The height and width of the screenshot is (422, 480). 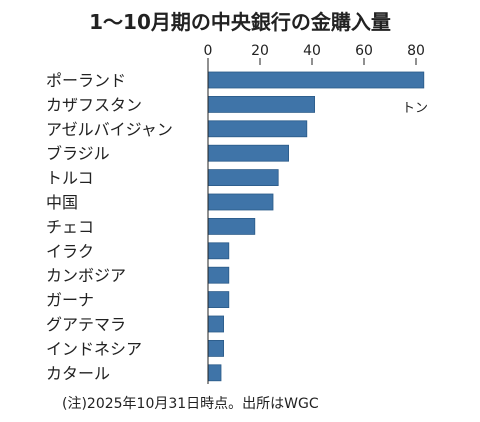 I want to click on x-tick-label: 20, so click(x=260, y=51).